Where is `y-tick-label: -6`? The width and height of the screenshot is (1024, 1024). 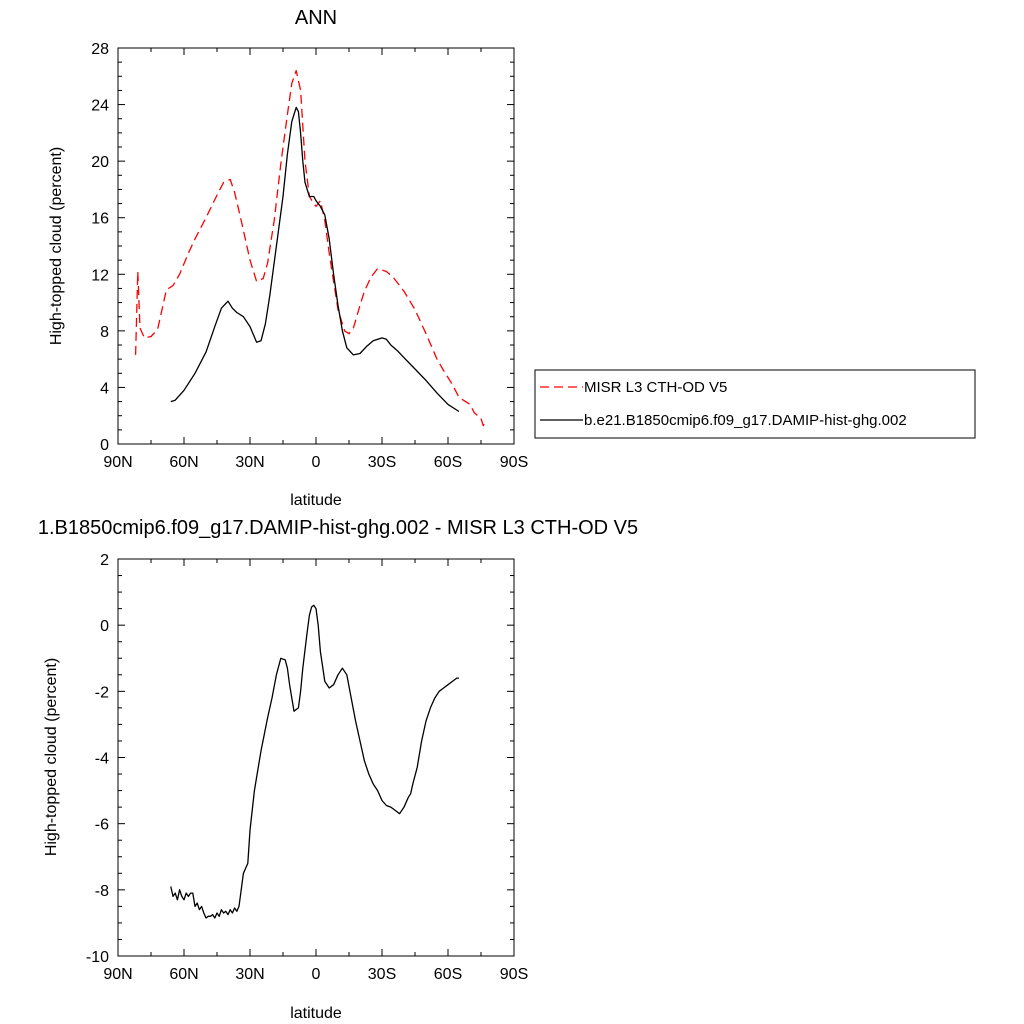 y-tick-label: -6 is located at coordinates (102, 825).